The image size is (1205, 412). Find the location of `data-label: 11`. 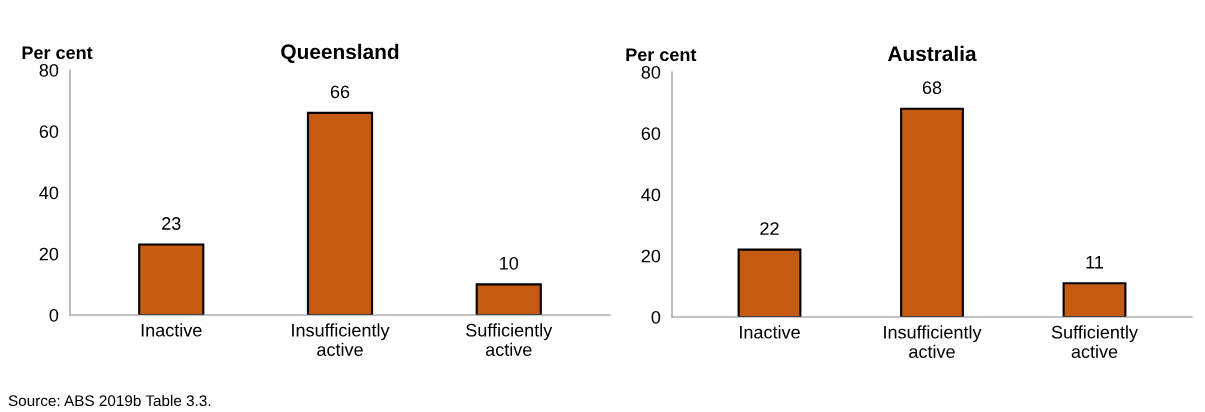

data-label: 11 is located at coordinates (1094, 262).